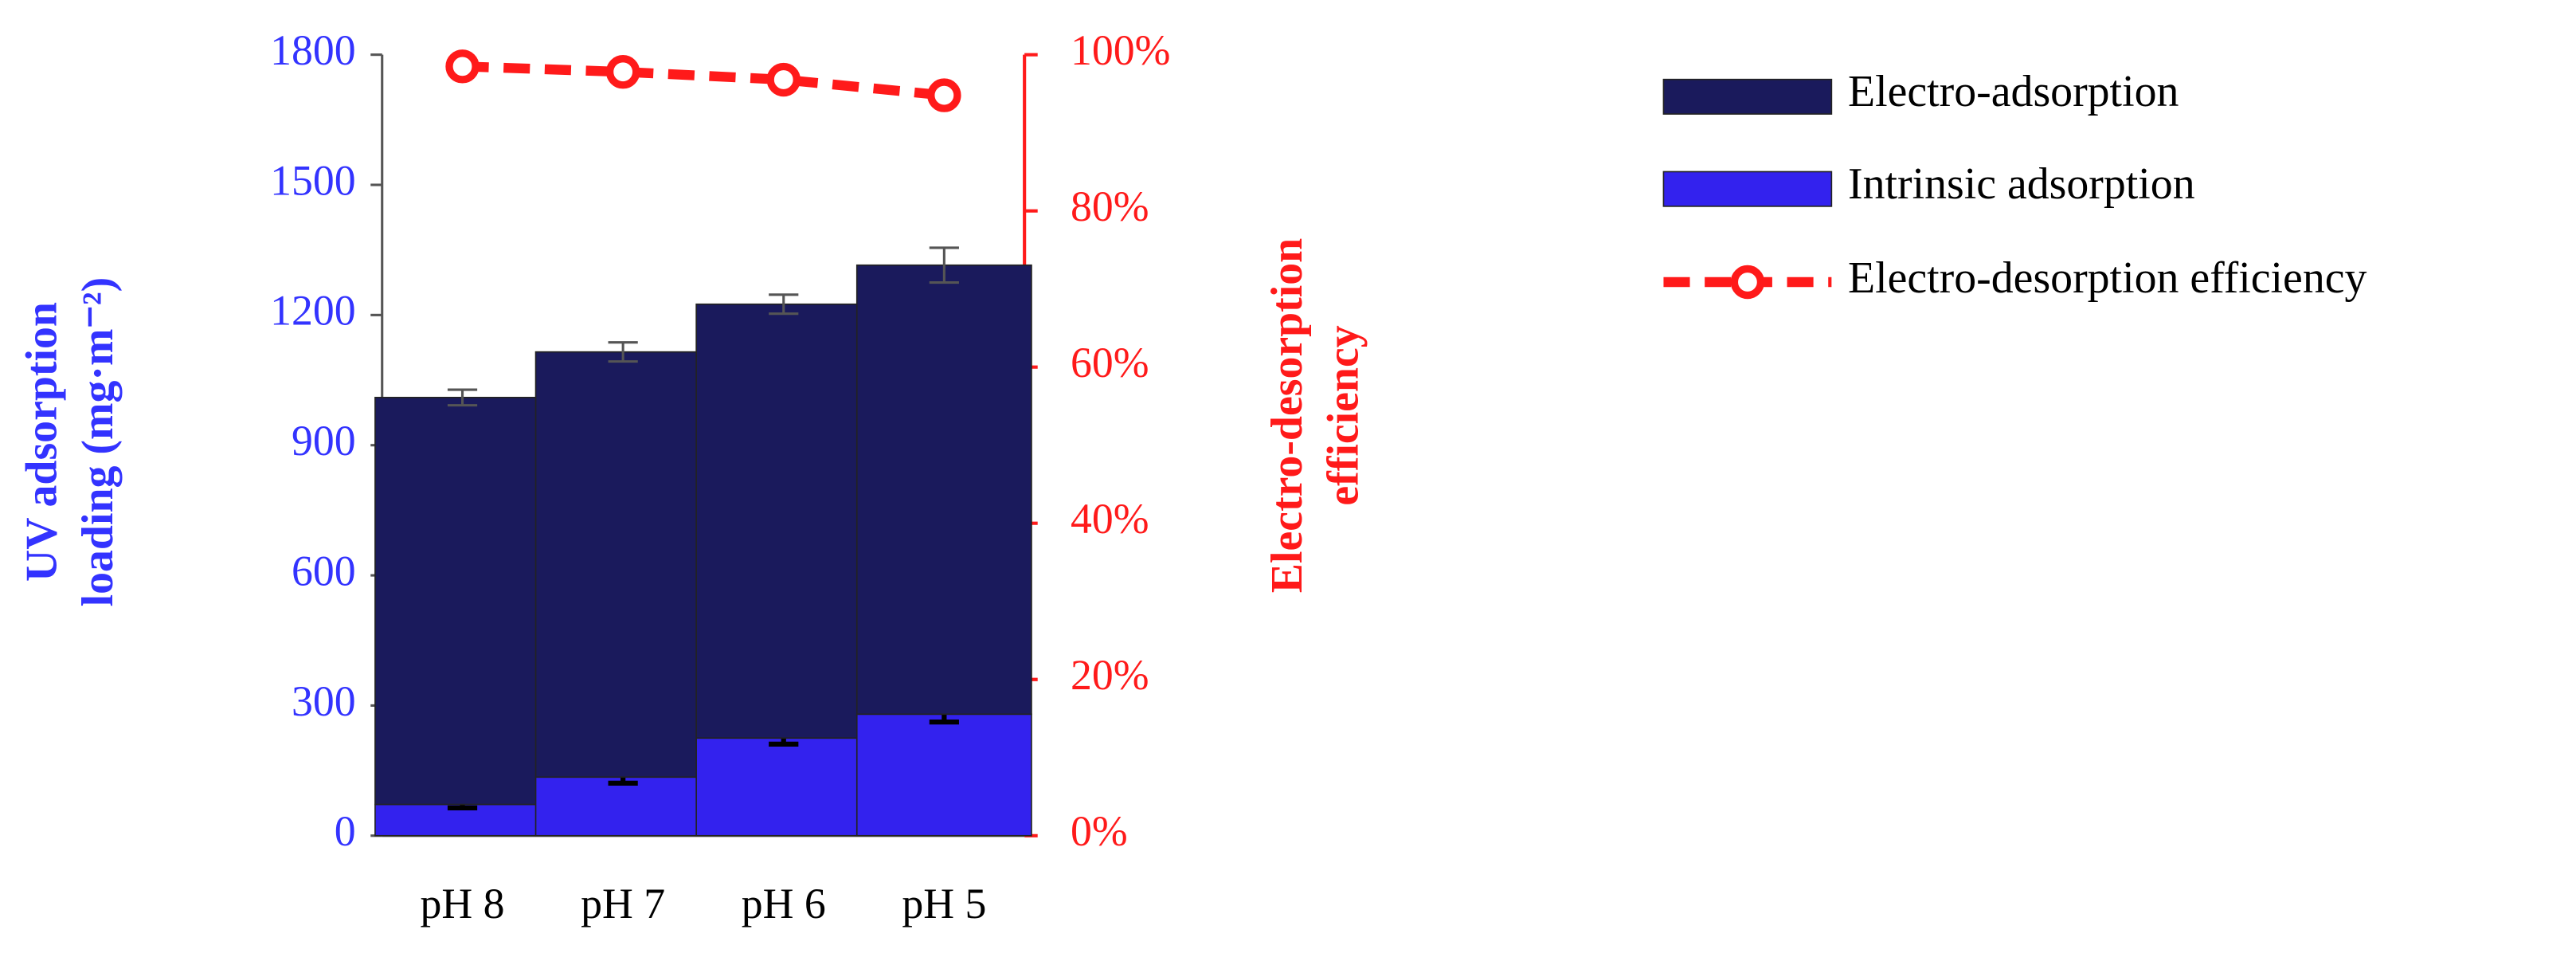 Image resolution: width=2576 pixels, height=953 pixels. What do you see at coordinates (463, 904) in the screenshot?
I see `x-tick-label: pH 8` at bounding box center [463, 904].